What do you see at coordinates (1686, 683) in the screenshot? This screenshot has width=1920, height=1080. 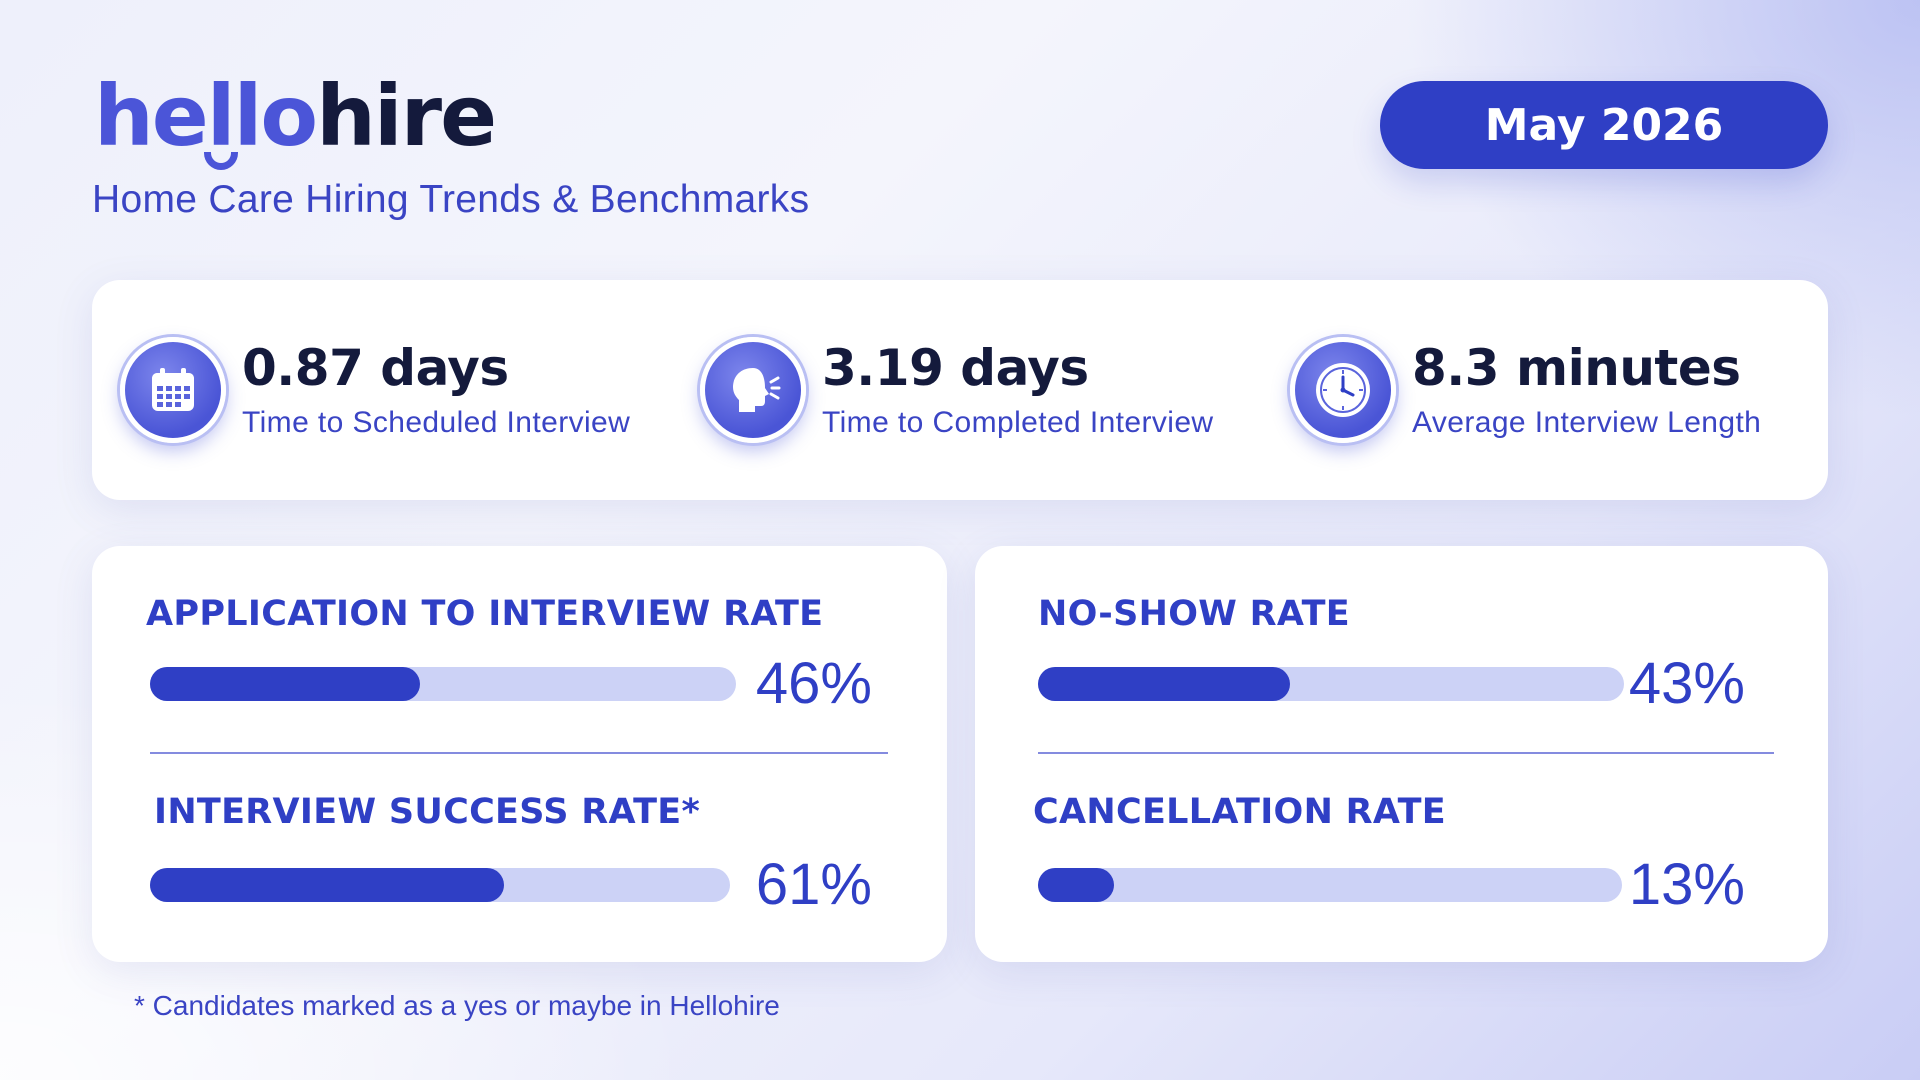 I see `rate-value: 43%` at bounding box center [1686, 683].